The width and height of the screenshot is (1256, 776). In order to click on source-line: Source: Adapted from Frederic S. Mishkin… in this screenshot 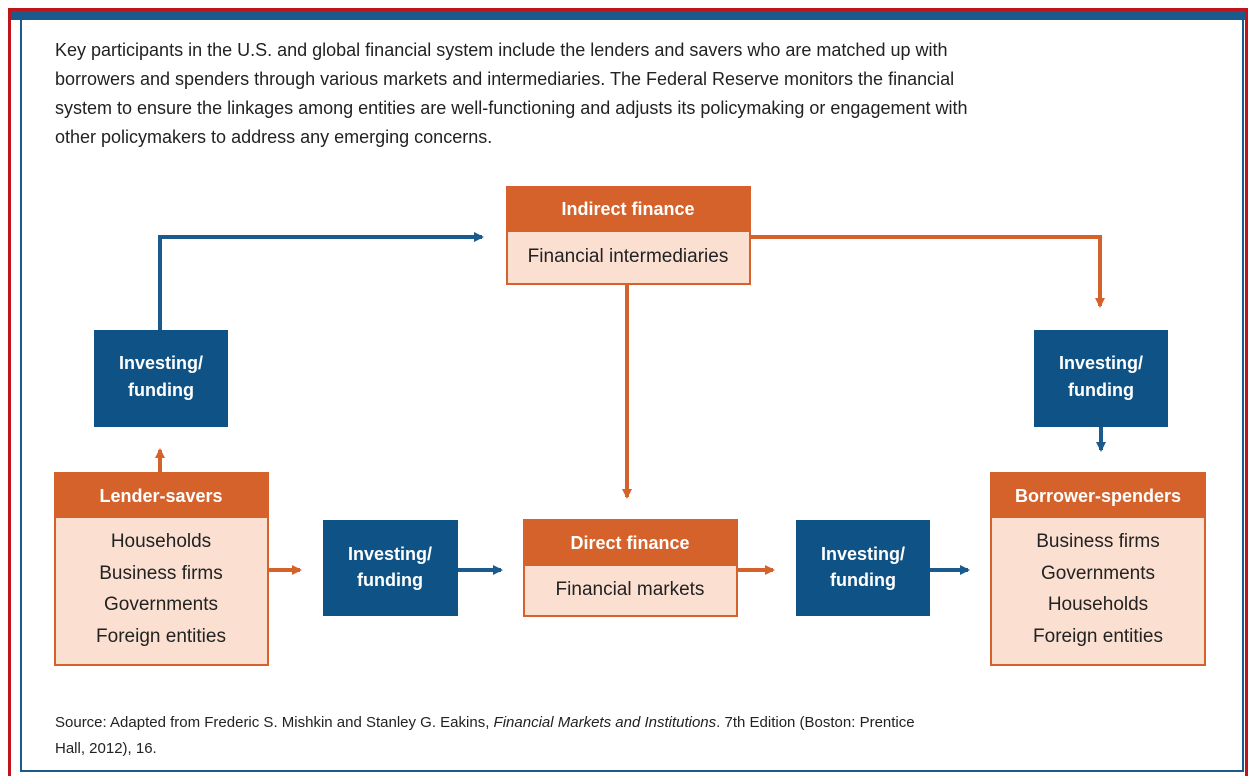, I will do `click(485, 723)`.